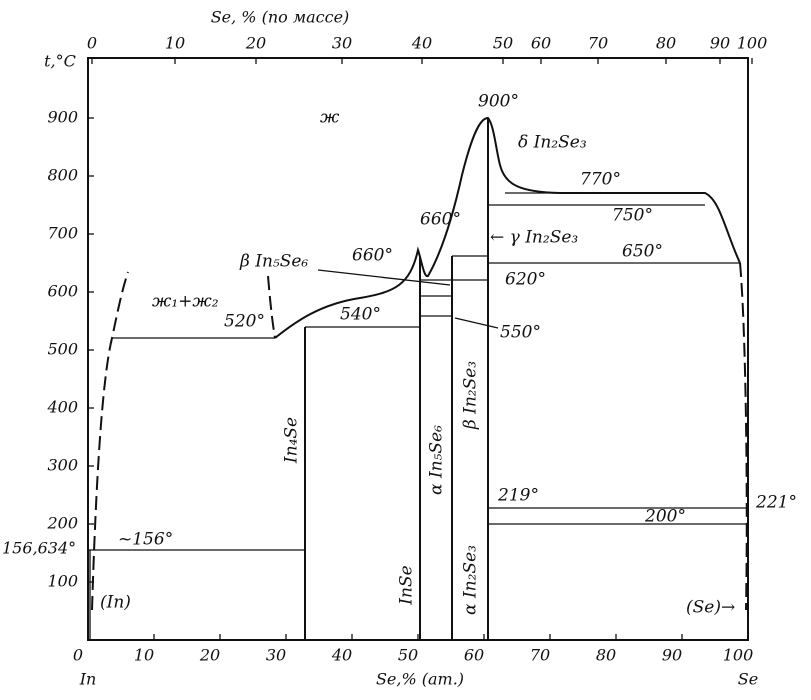  Describe the element at coordinates (360, 315) in the screenshot. I see `label: 540°` at that location.